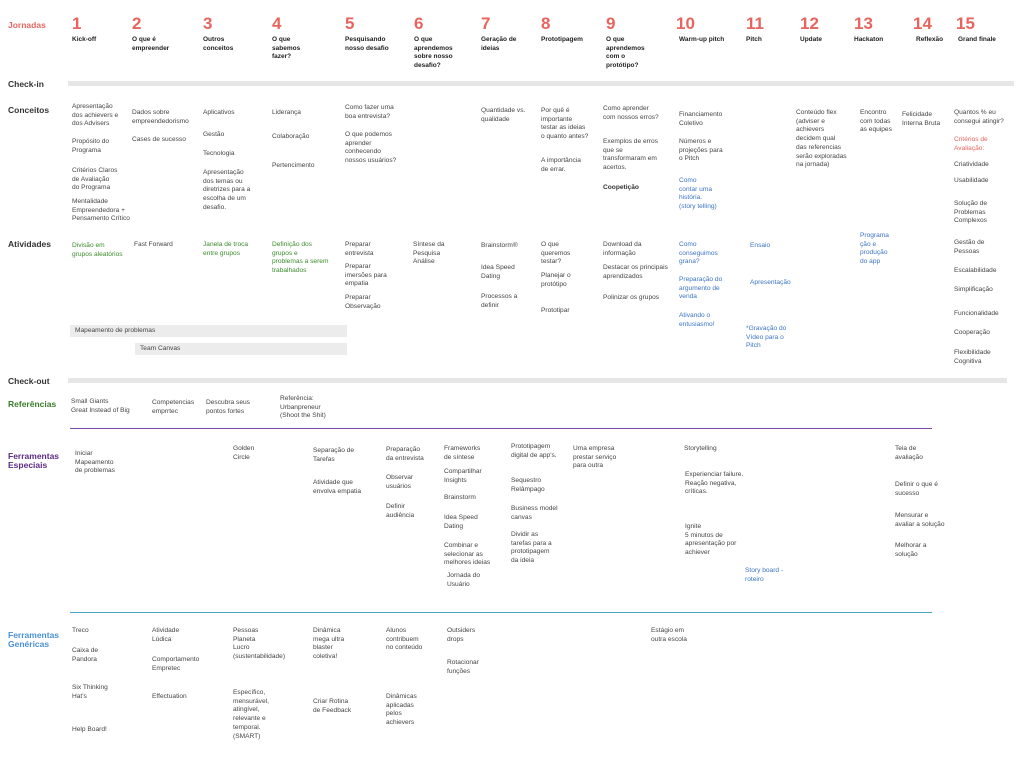  What do you see at coordinates (971, 164) in the screenshot?
I see `concept-item: Criatividade` at bounding box center [971, 164].